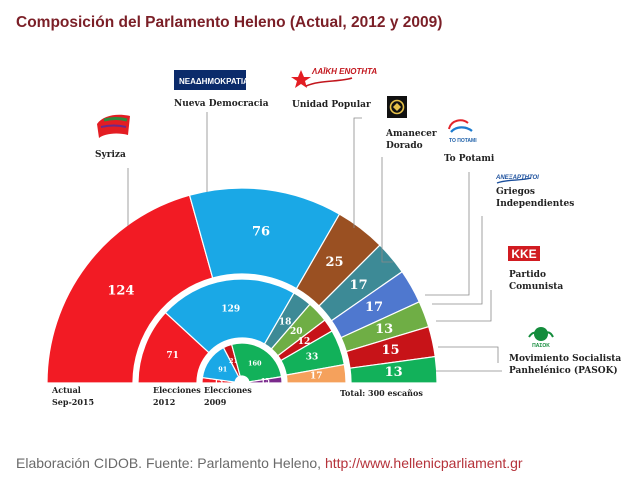 The width and height of the screenshot is (630, 489). I want to click on seat-value-elecciones-2009-laos: 15, so click(266, 381).